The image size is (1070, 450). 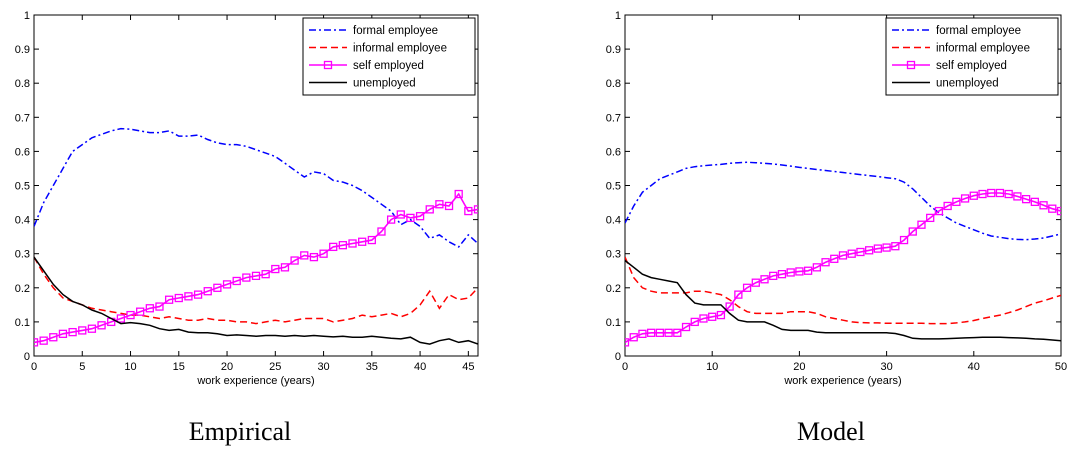 I want to click on y-tick-label: 0.8, so click(x=613, y=84).